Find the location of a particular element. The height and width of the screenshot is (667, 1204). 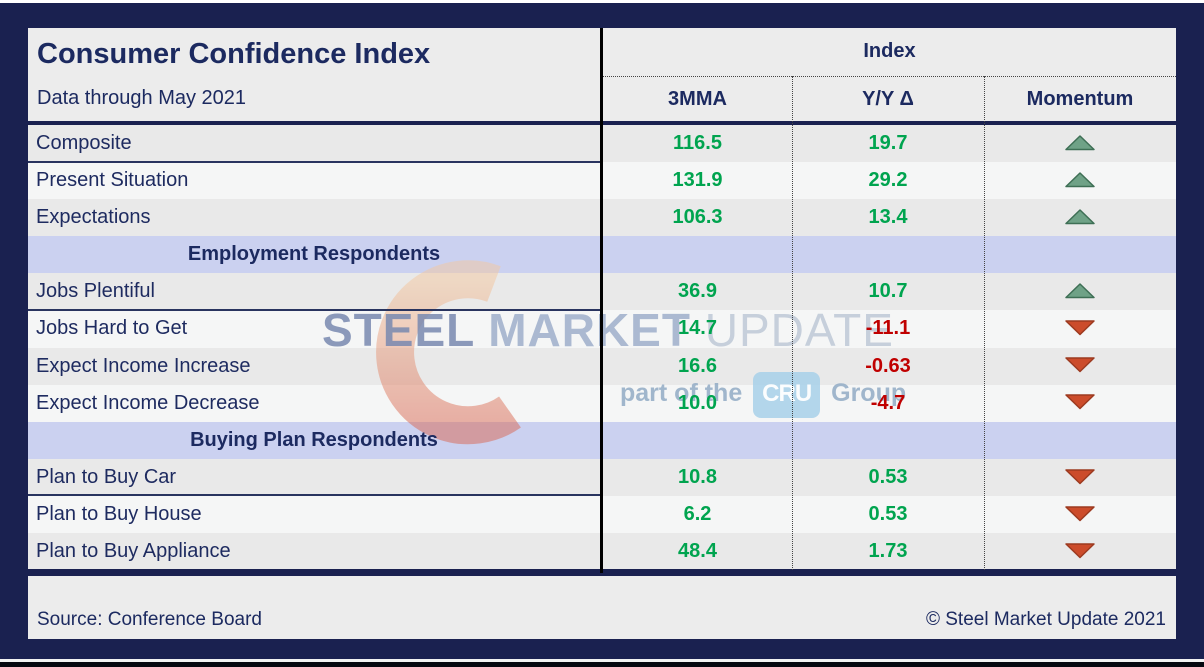

cell-3mma: 14.7 is located at coordinates (697, 328).